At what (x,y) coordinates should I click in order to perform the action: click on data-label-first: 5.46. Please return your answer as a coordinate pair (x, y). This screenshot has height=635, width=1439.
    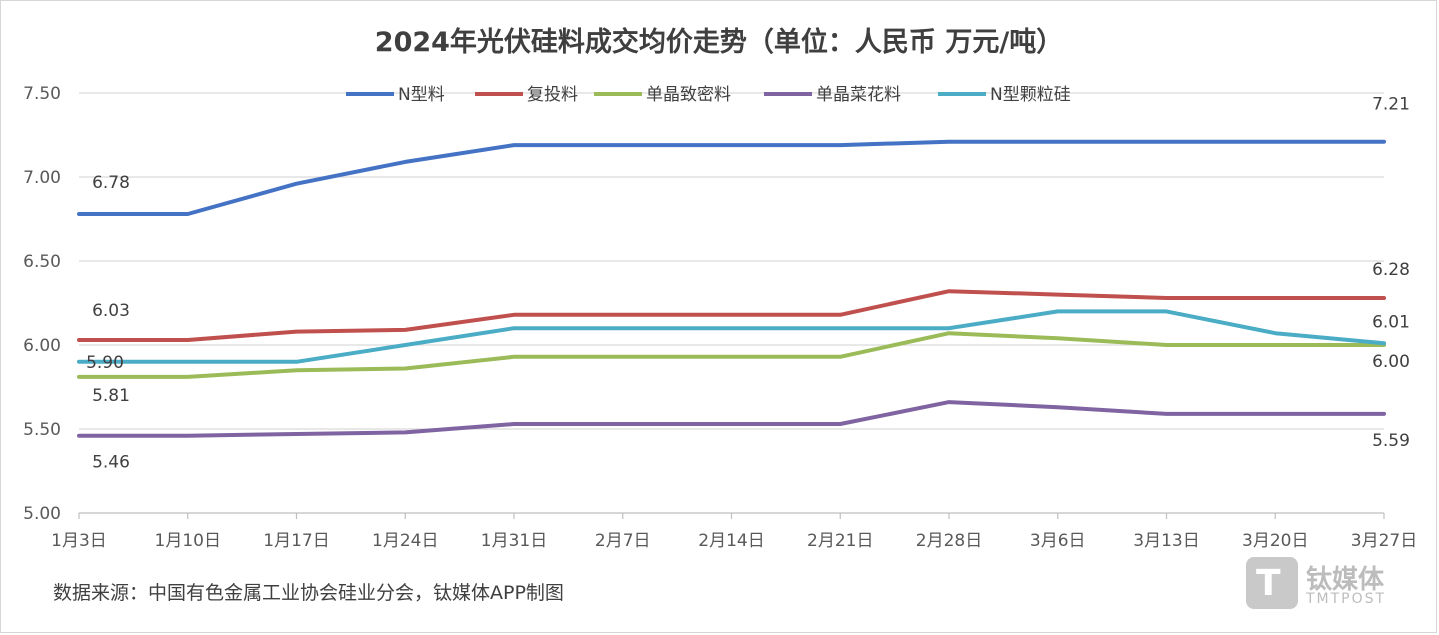
    Looking at the image, I should click on (111, 463).